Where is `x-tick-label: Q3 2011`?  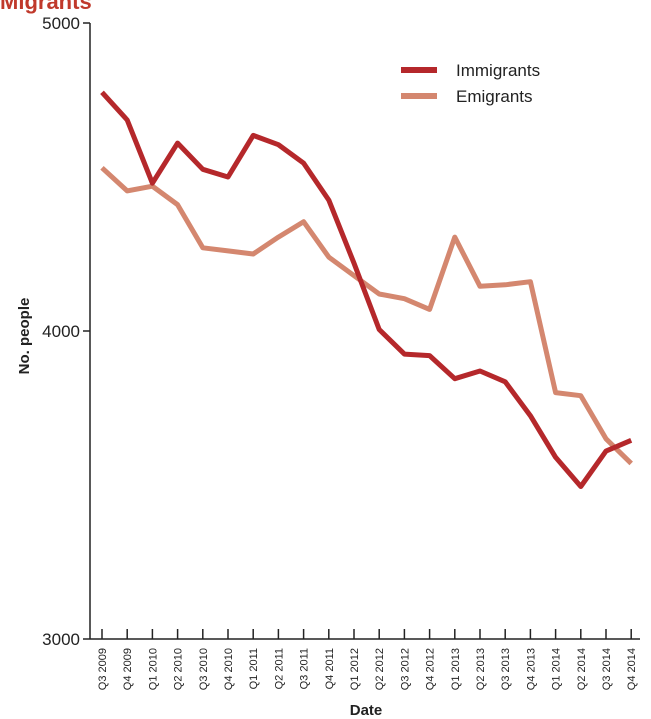 x-tick-label: Q3 2011 is located at coordinates (305, 668).